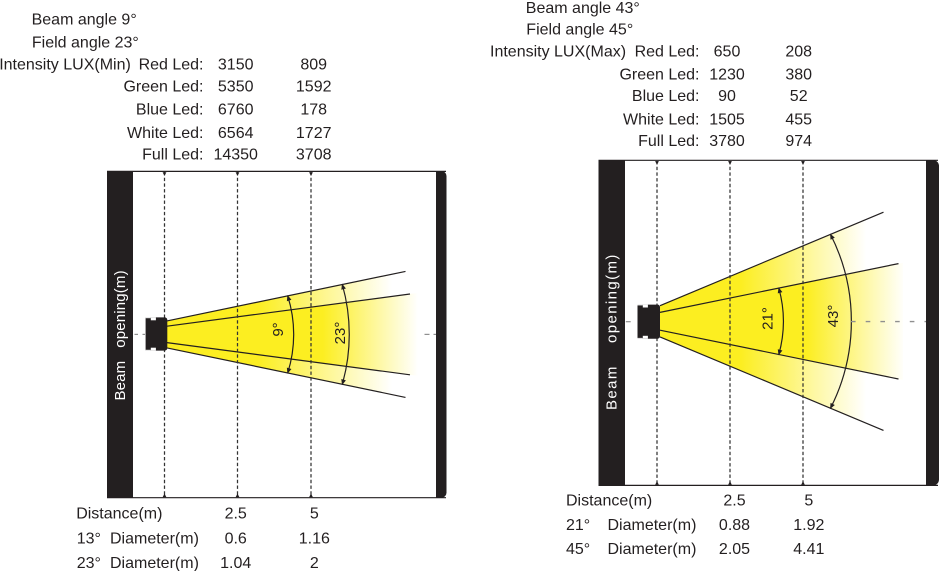 This screenshot has width=939, height=571. I want to click on svg-text: 52, so click(799, 96).